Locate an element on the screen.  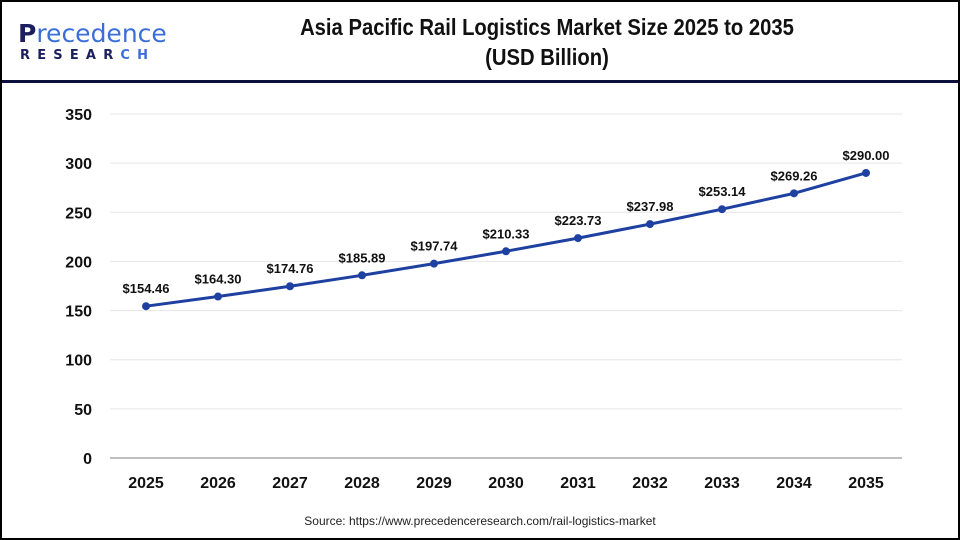
y-tick-label: 200 is located at coordinates (78, 262).